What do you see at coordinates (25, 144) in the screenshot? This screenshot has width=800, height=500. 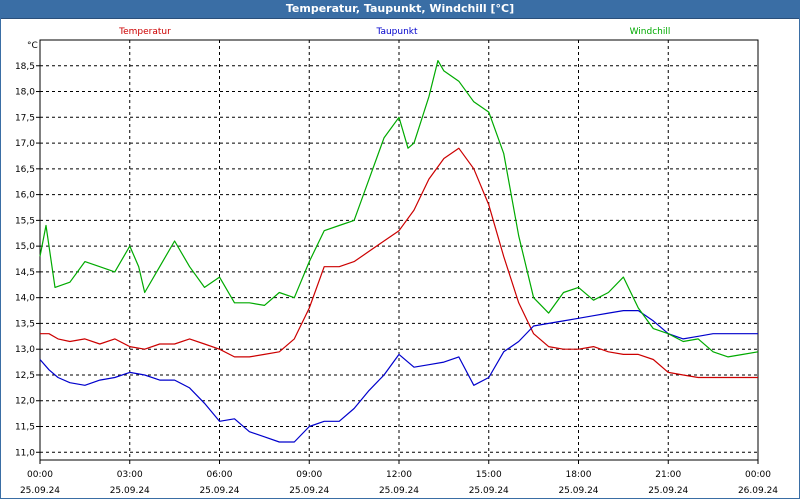 I see `y-tick-label: 17,0` at bounding box center [25, 144].